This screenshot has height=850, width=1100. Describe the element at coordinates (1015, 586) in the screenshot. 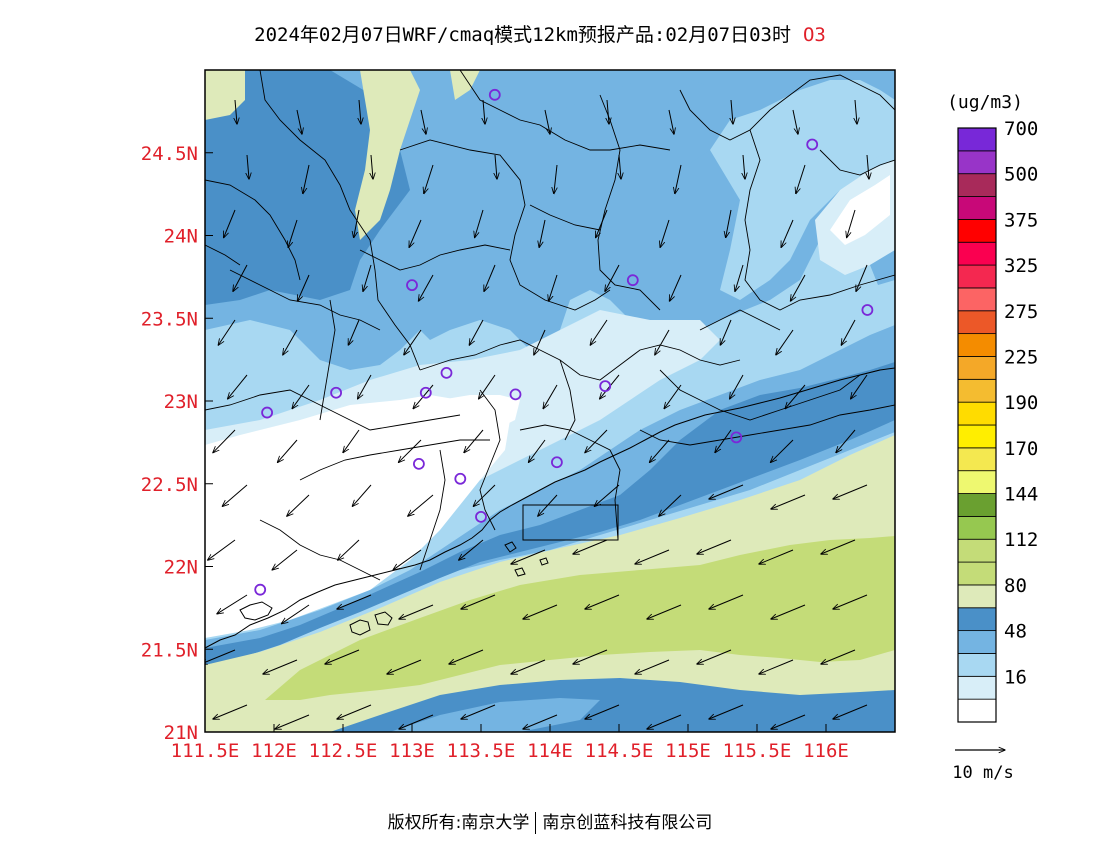

I see `legend-level-label: 80` at that location.